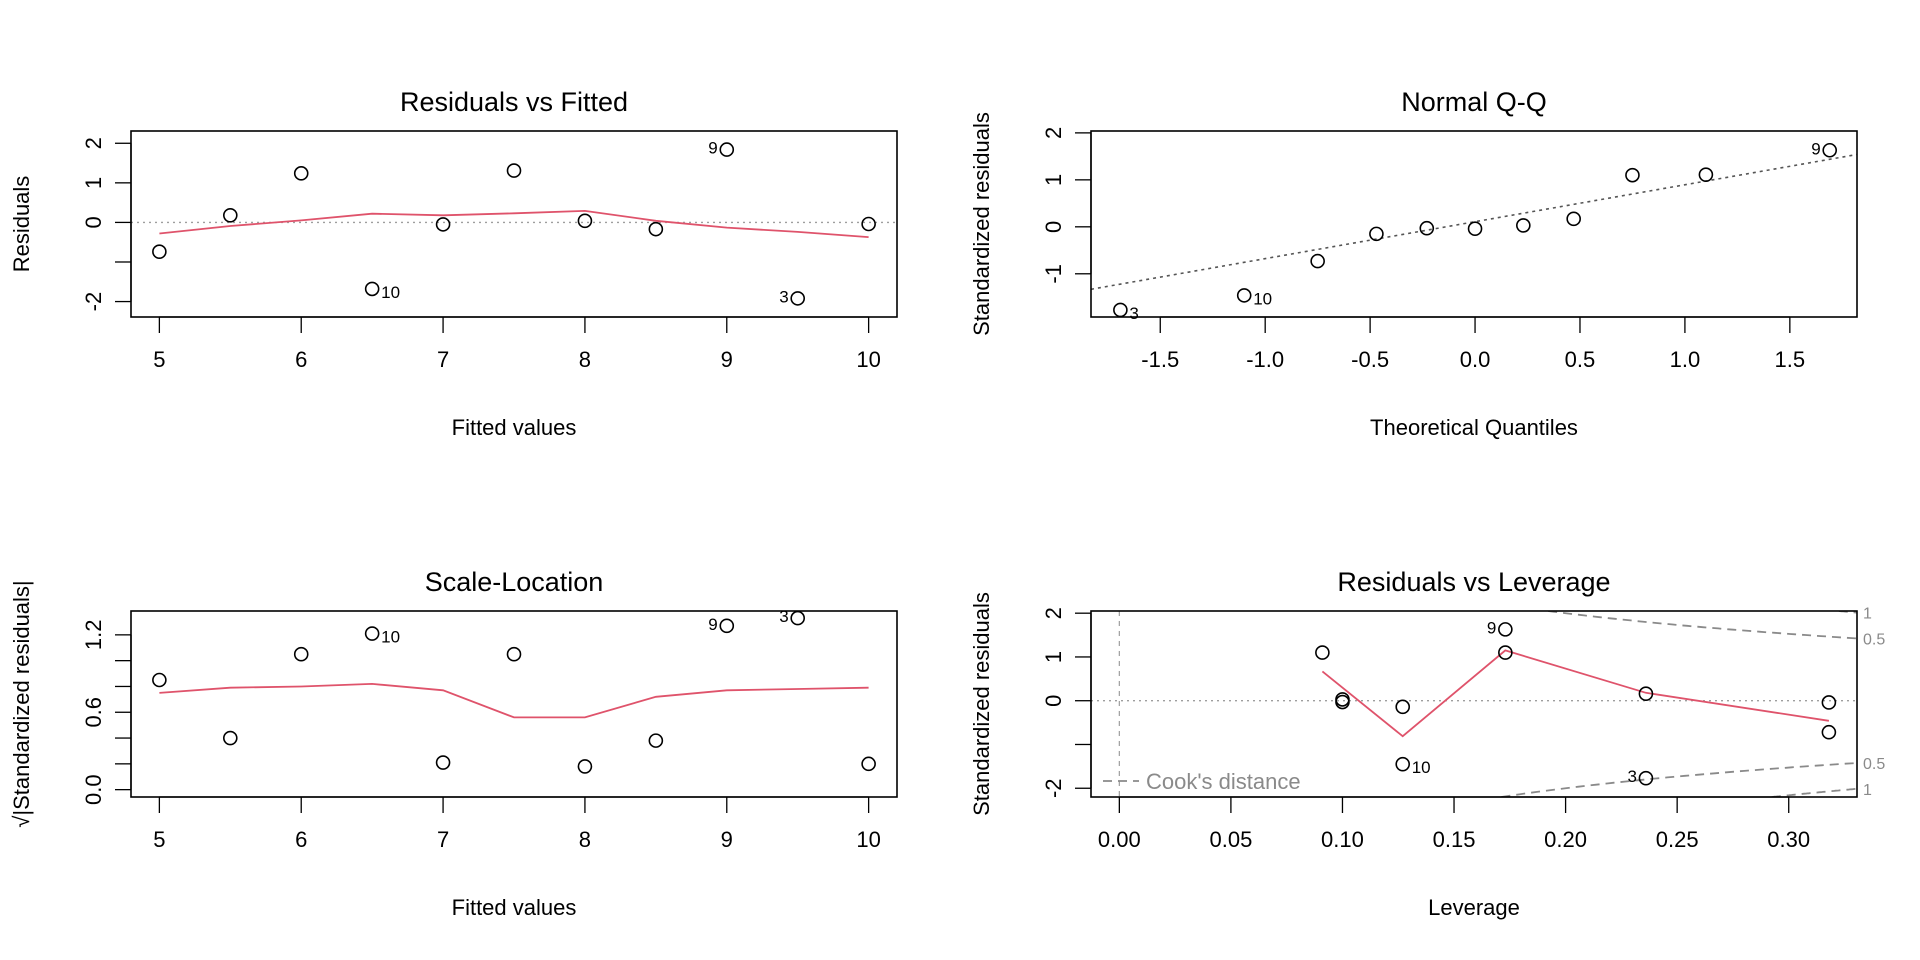 This screenshot has height=960, width=1920. I want to click on y-tick-label: -1, so click(1053, 274).